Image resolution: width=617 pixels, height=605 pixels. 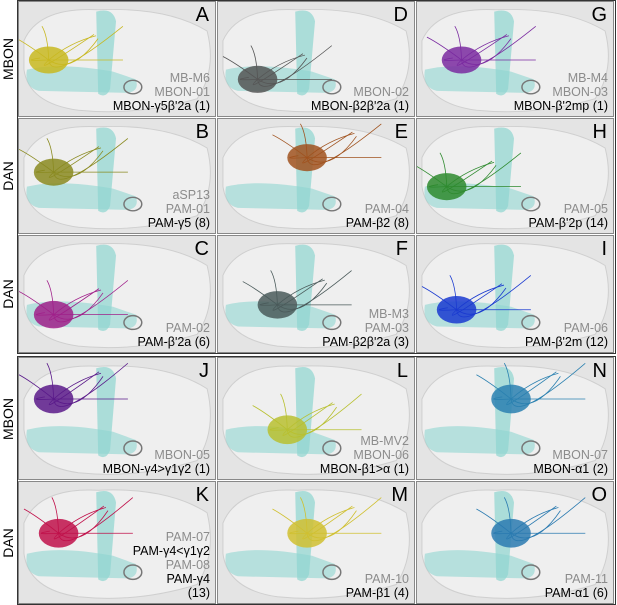 I want to click on neuron-name: MBON-β2β'2a (1), so click(x=359, y=106).